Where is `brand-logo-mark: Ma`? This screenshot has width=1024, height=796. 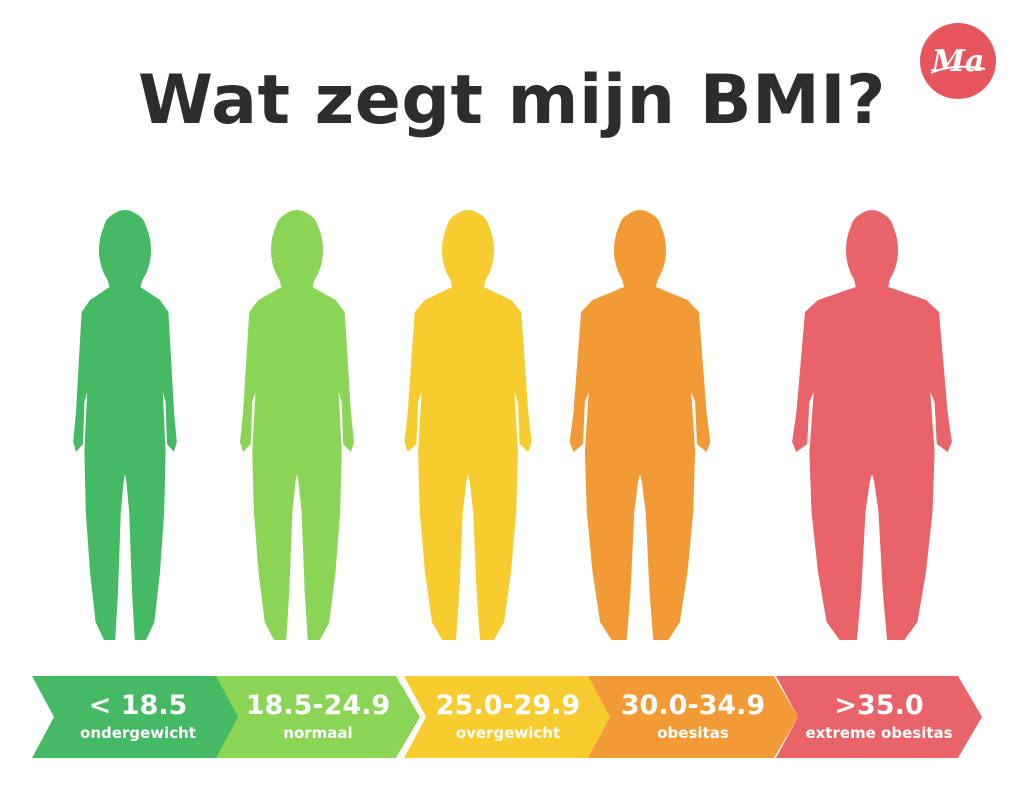 brand-logo-mark: Ma is located at coordinates (958, 61).